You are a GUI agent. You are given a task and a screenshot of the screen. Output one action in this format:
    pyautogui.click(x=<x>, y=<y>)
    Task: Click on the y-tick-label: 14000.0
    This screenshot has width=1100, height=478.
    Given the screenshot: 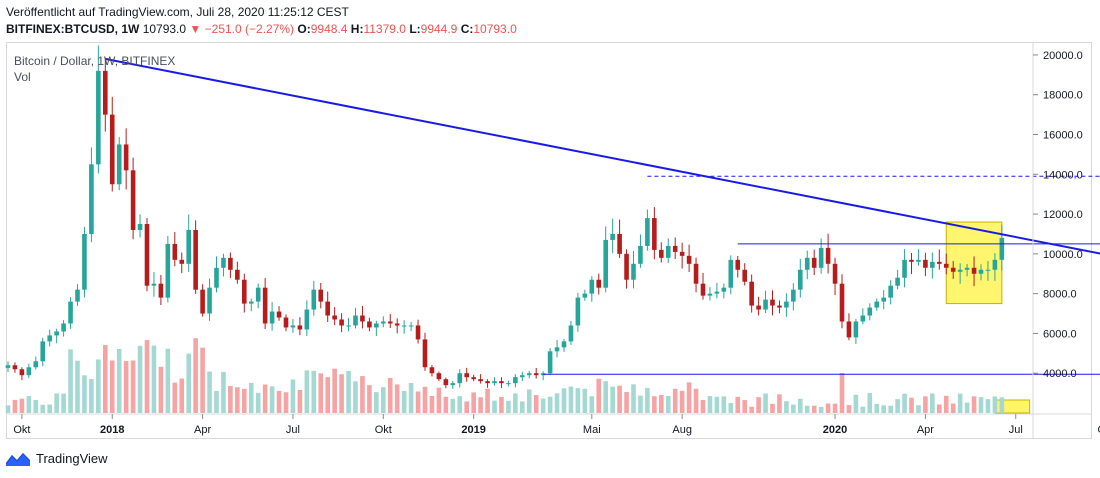 What is the action you would take?
    pyautogui.click(x=1063, y=175)
    